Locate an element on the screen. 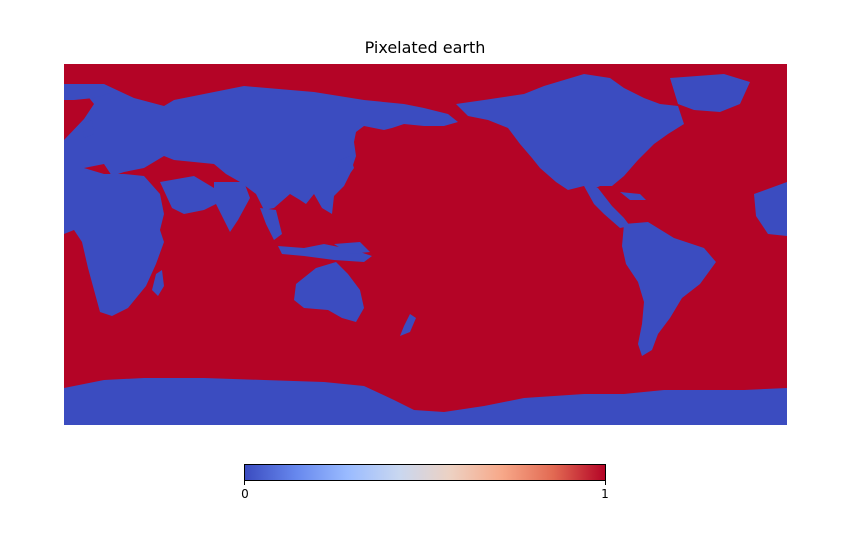 The height and width of the screenshot is (540, 850). landmass-southeast-asia is located at coordinates (271, 224).